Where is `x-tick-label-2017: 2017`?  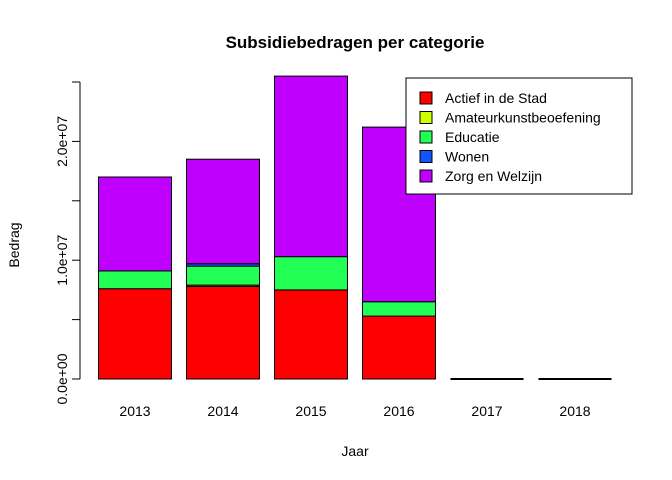
x-tick-label-2017: 2017 is located at coordinates (486, 411).